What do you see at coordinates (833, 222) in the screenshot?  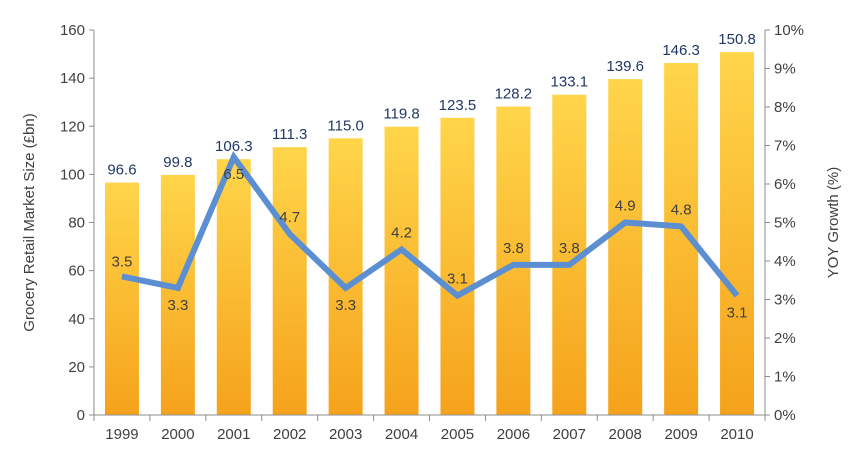 I see `y2-axis-title: YOY Growth (%)` at bounding box center [833, 222].